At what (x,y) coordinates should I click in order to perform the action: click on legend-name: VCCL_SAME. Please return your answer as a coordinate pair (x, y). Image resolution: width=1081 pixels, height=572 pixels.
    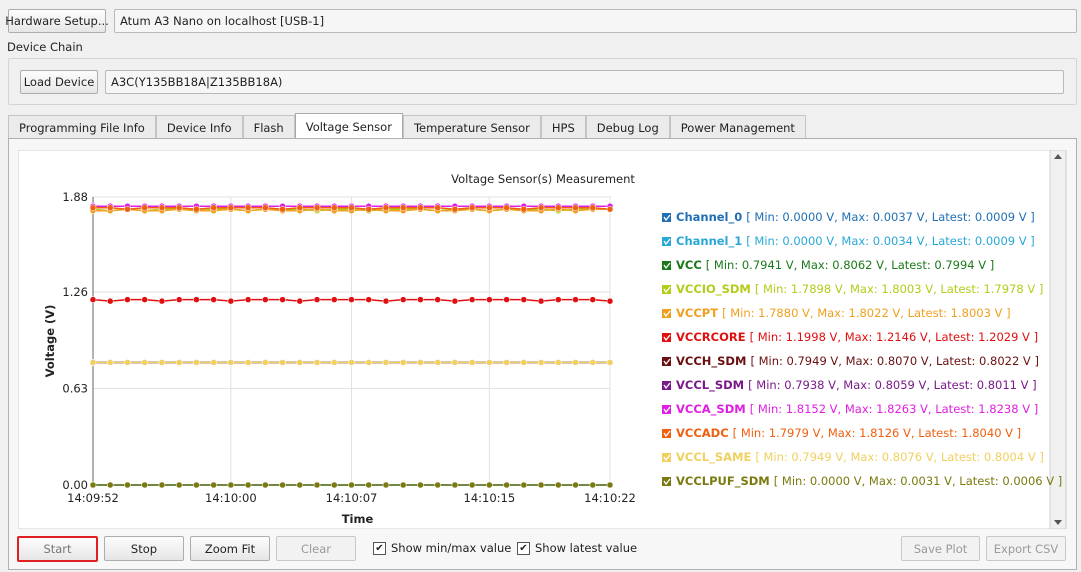
    Looking at the image, I should click on (713, 457).